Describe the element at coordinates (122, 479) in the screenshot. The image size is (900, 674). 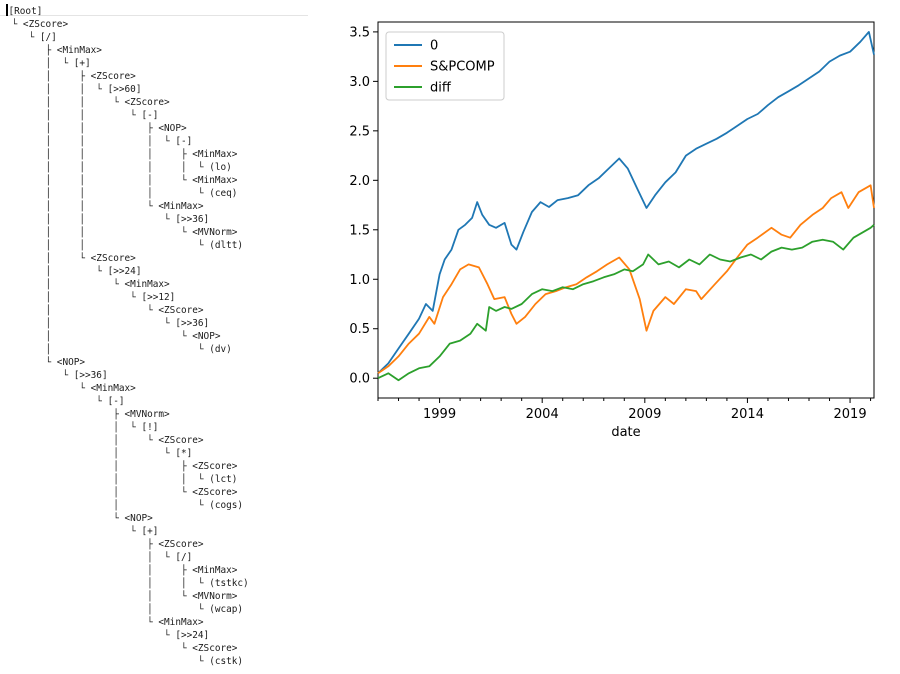
I see `tree-node-line: │ │ └ (lct)` at that location.